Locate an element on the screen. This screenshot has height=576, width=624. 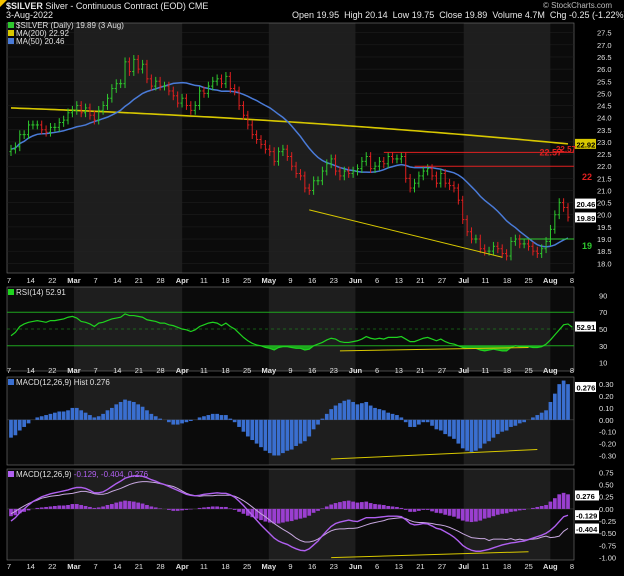
low-label: Low is located at coordinates (401, 15).